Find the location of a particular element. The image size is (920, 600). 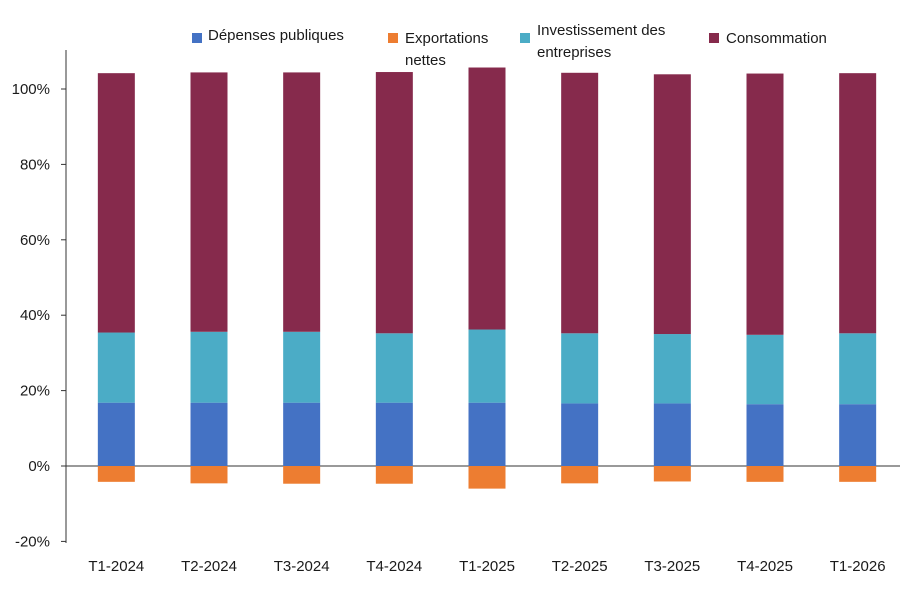

y-tick-label: 60% is located at coordinates (35, 240).